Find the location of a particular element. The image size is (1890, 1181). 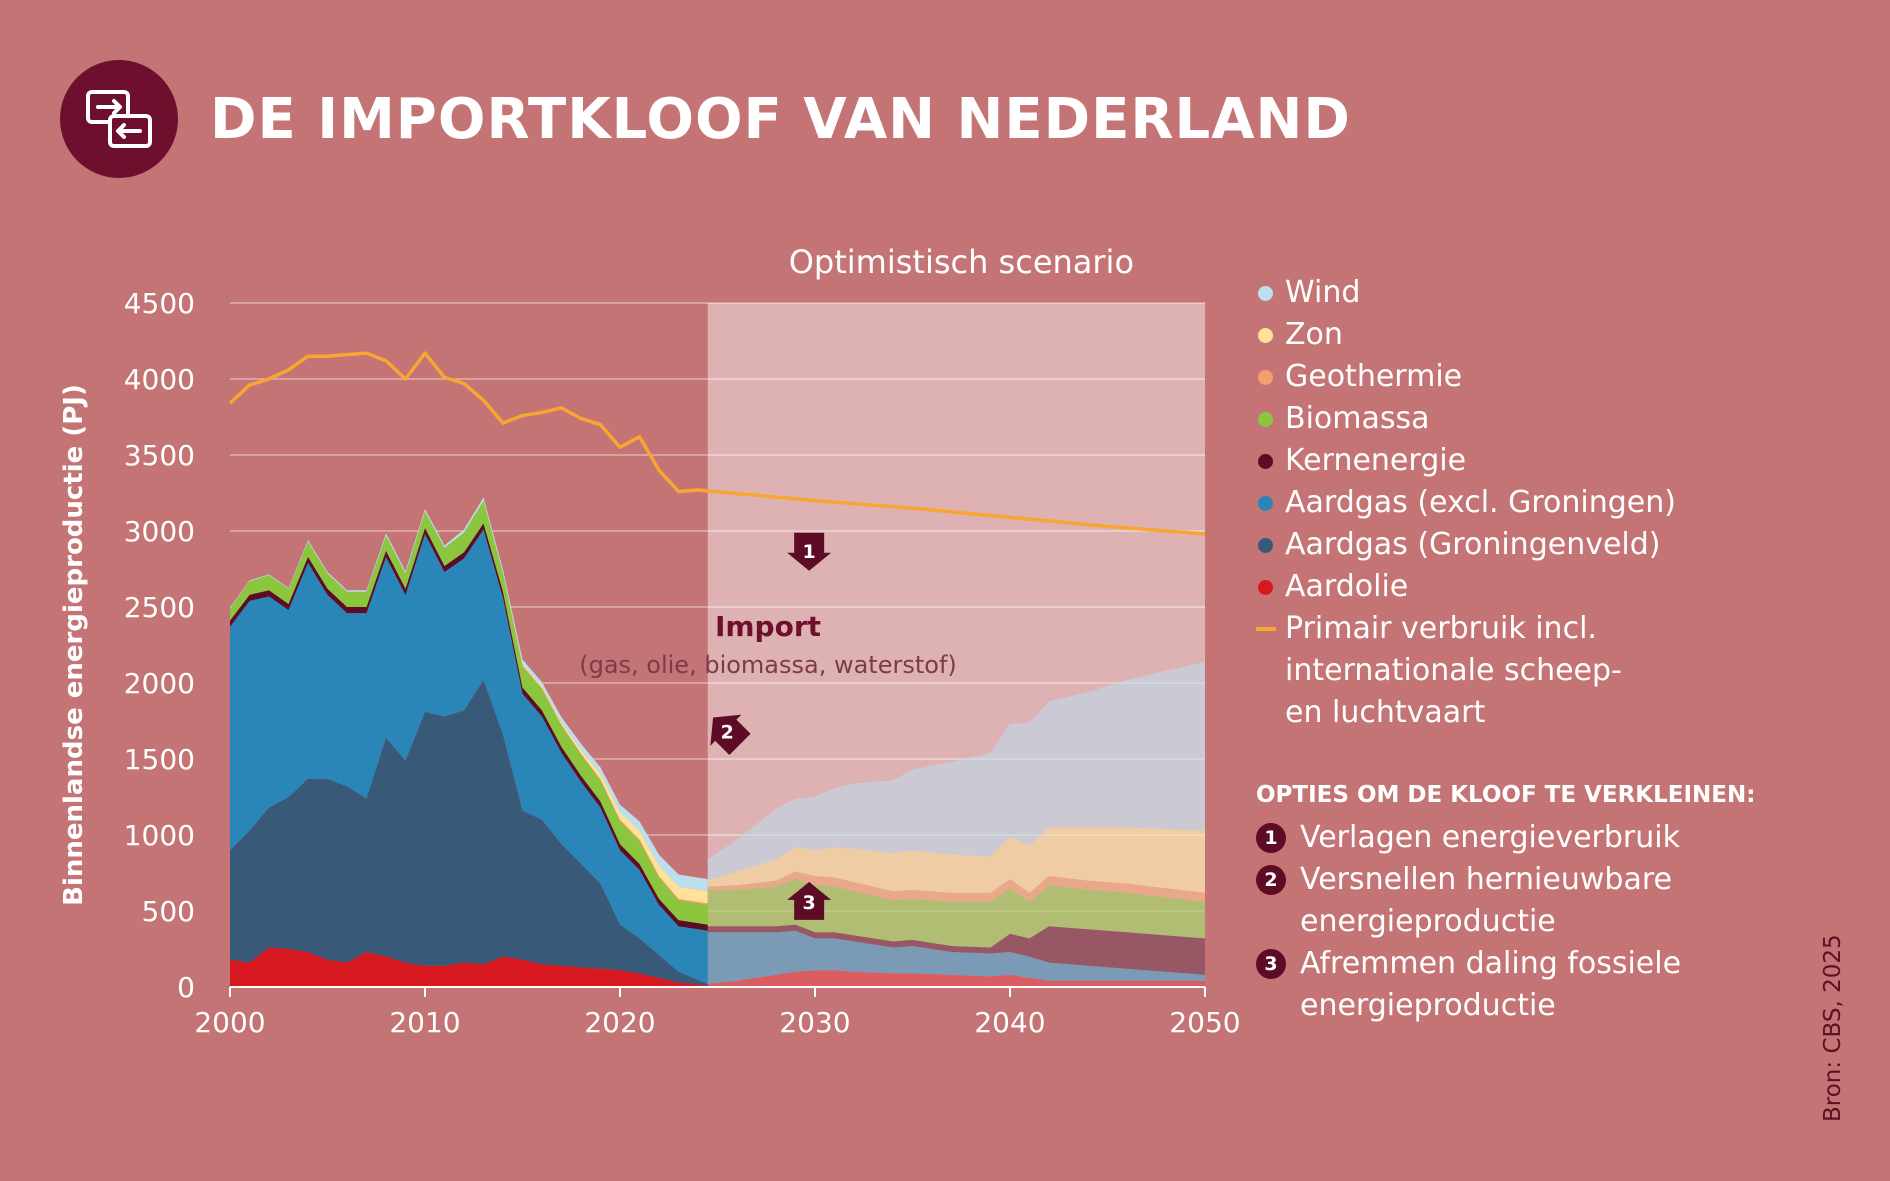

legend-label: Biomassa is located at coordinates (1357, 418).